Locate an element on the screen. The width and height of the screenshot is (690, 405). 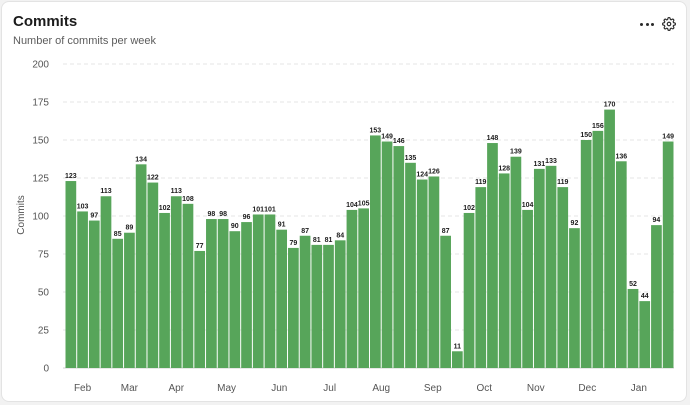
x-tick-label: Mar is located at coordinates (130, 388).